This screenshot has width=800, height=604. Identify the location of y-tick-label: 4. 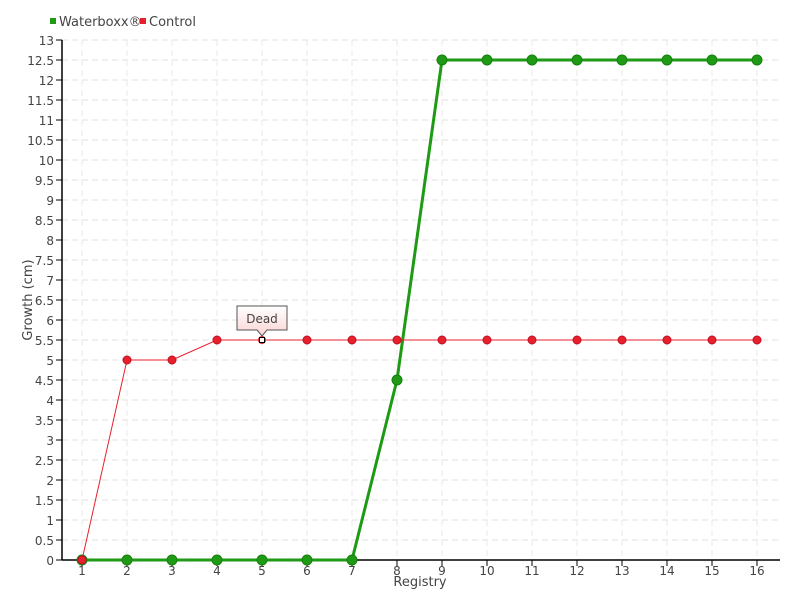
(50, 401).